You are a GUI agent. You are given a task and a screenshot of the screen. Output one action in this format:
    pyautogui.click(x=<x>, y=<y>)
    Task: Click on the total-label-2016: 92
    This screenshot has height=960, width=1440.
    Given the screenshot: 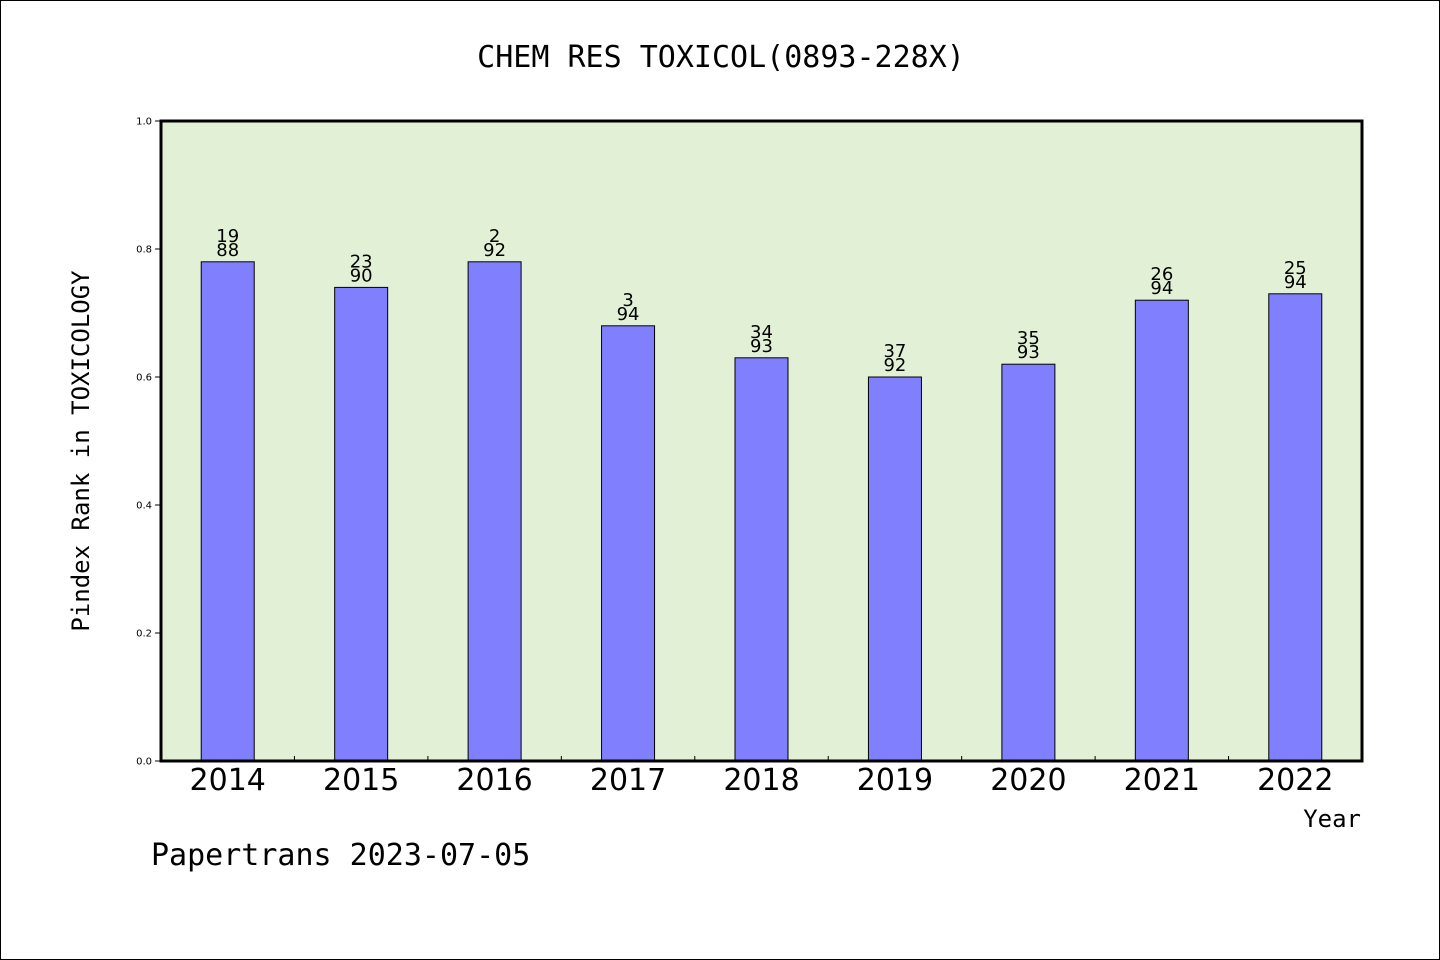 What is the action you would take?
    pyautogui.click(x=494, y=250)
    